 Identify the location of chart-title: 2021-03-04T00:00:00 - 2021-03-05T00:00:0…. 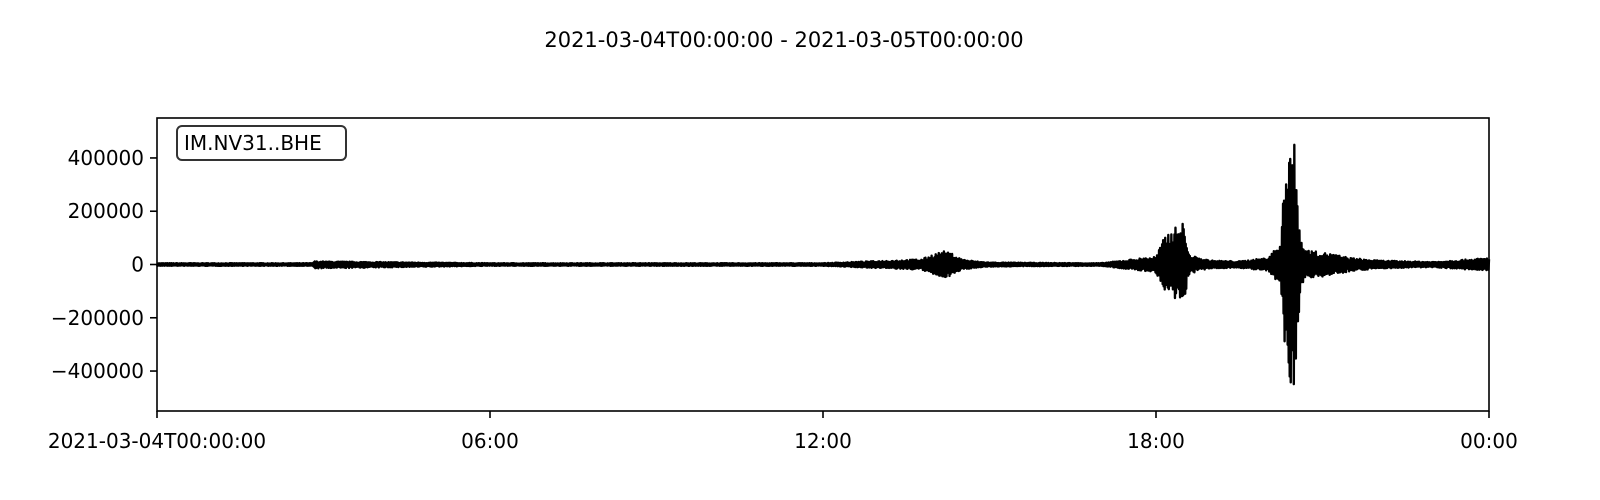
(783, 40).